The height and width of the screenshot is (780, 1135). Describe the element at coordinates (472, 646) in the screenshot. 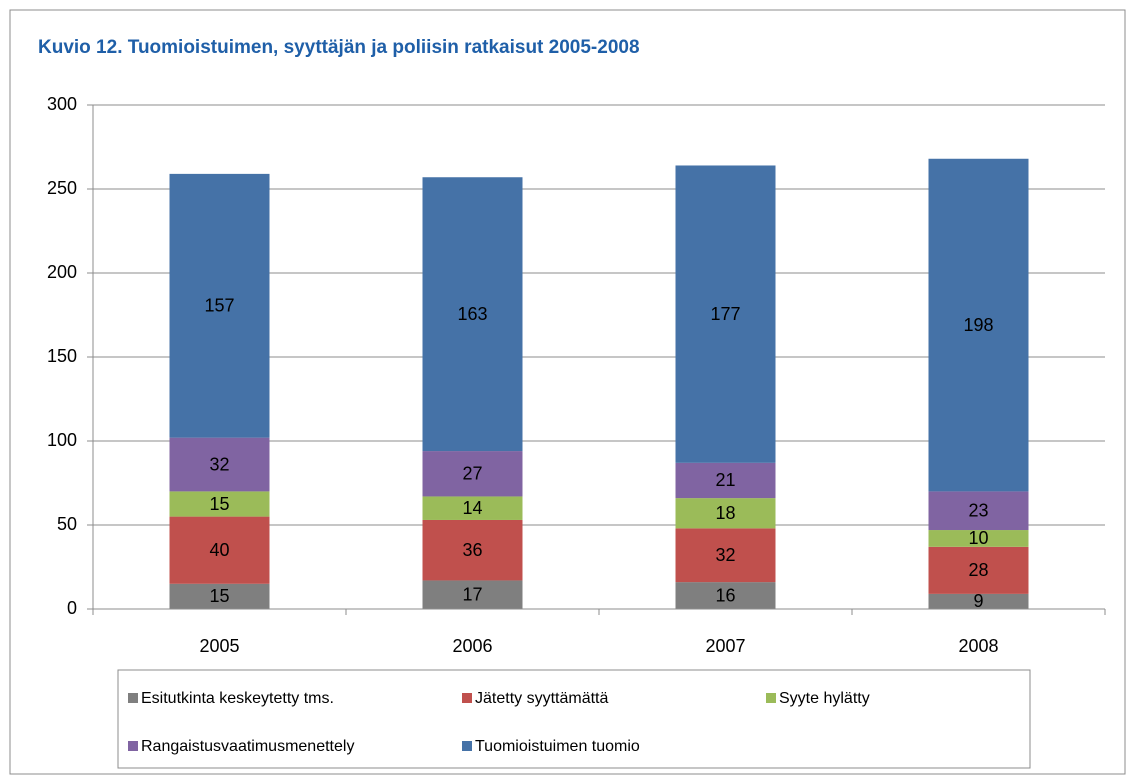

I see `x-tick-label: 2006` at that location.